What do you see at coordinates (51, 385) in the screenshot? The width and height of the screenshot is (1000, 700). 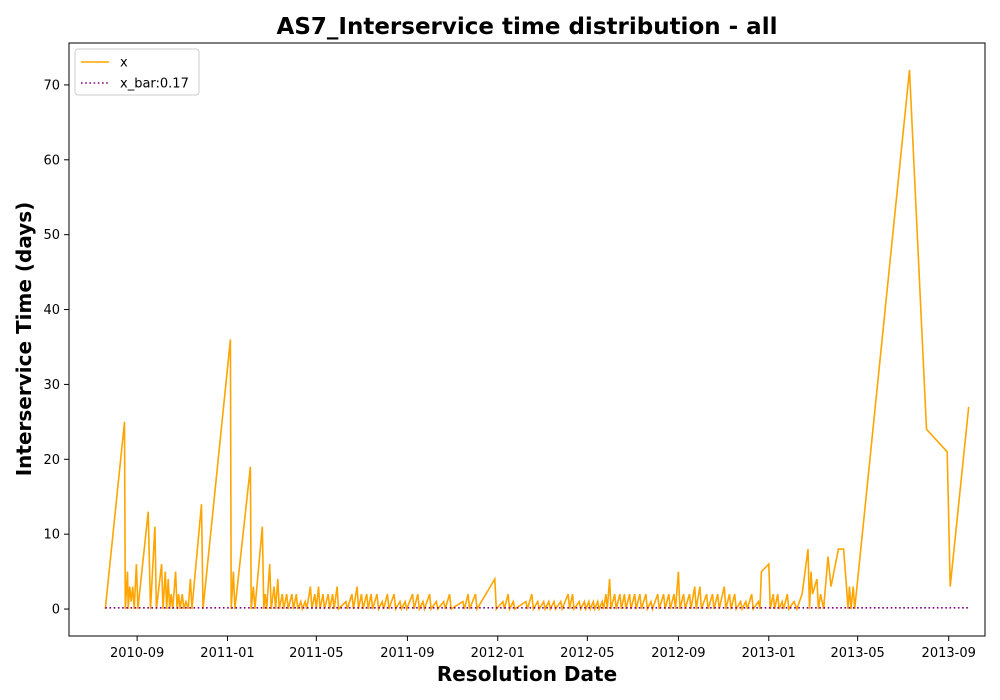 I see `y-tick-label: 30` at bounding box center [51, 385].